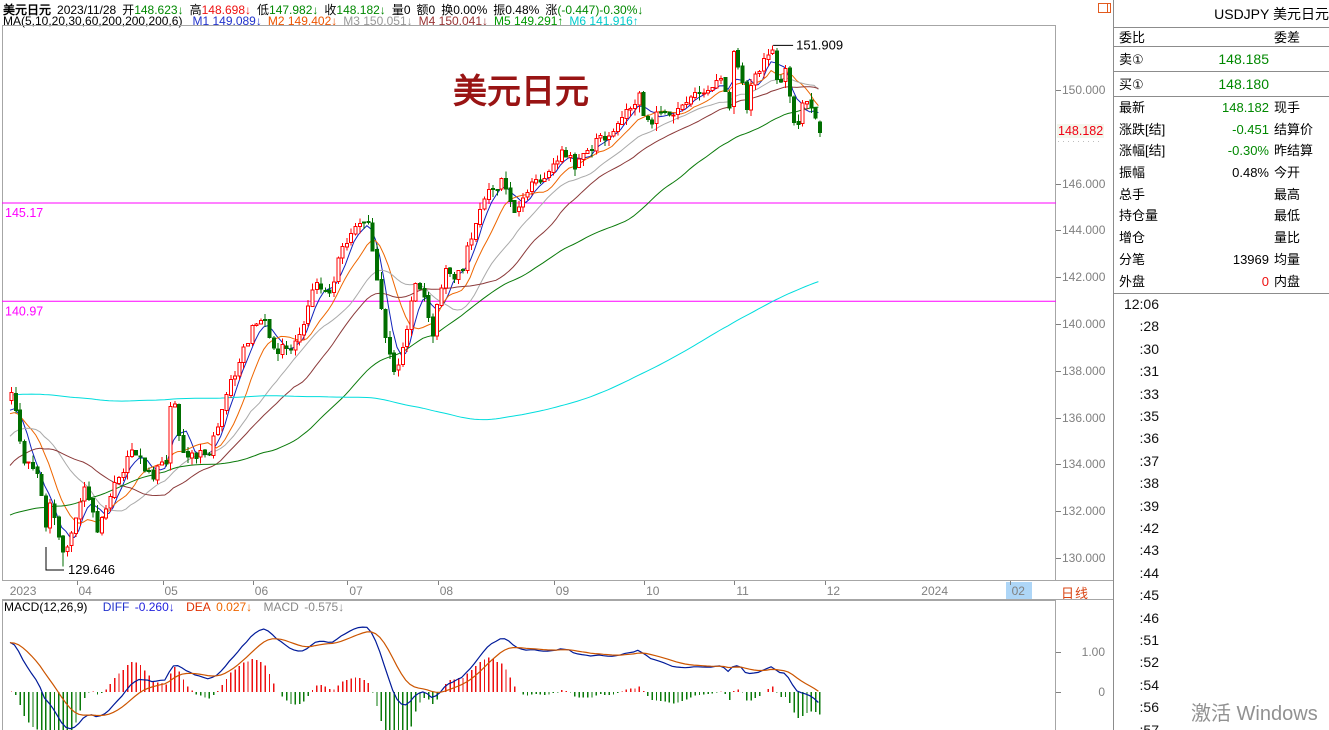  Describe the element at coordinates (1101, 692) in the screenshot. I see `macd-axis-label: 0` at that location.